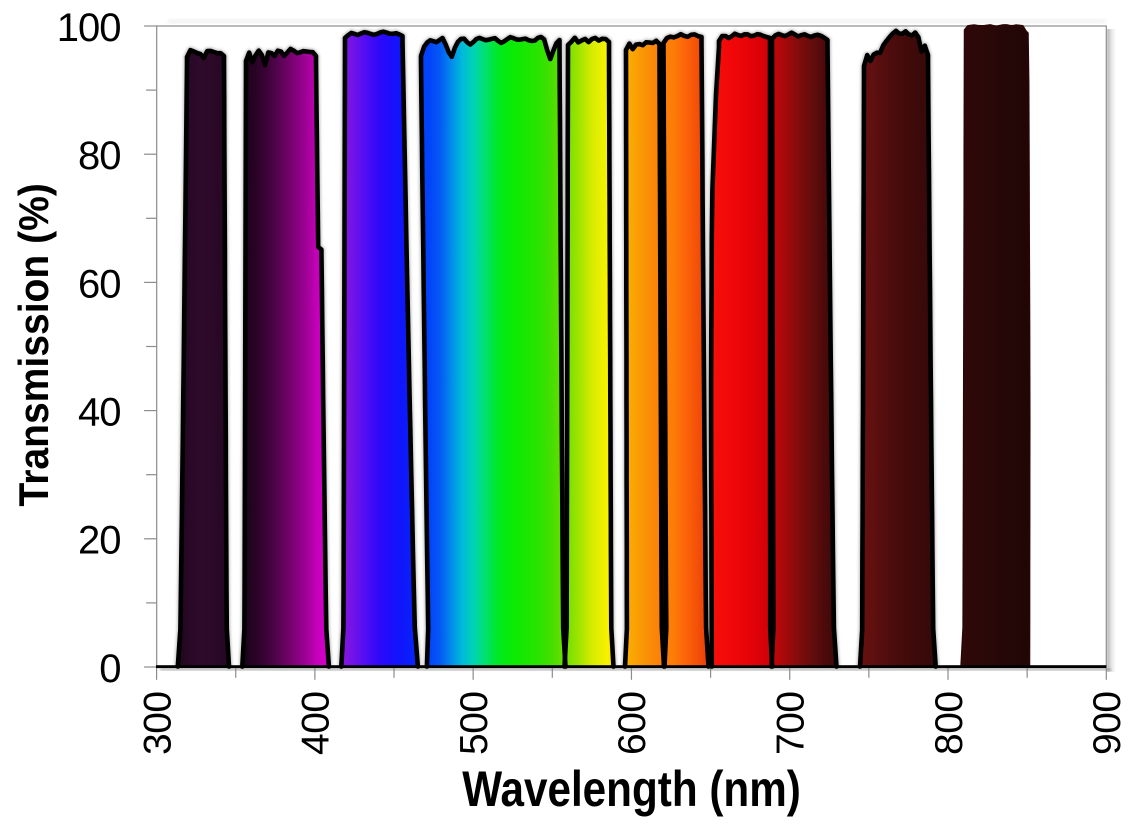 Image resolution: width=1138 pixels, height=826 pixels. What do you see at coordinates (109, 669) in the screenshot?
I see `svg-text: 0` at bounding box center [109, 669].